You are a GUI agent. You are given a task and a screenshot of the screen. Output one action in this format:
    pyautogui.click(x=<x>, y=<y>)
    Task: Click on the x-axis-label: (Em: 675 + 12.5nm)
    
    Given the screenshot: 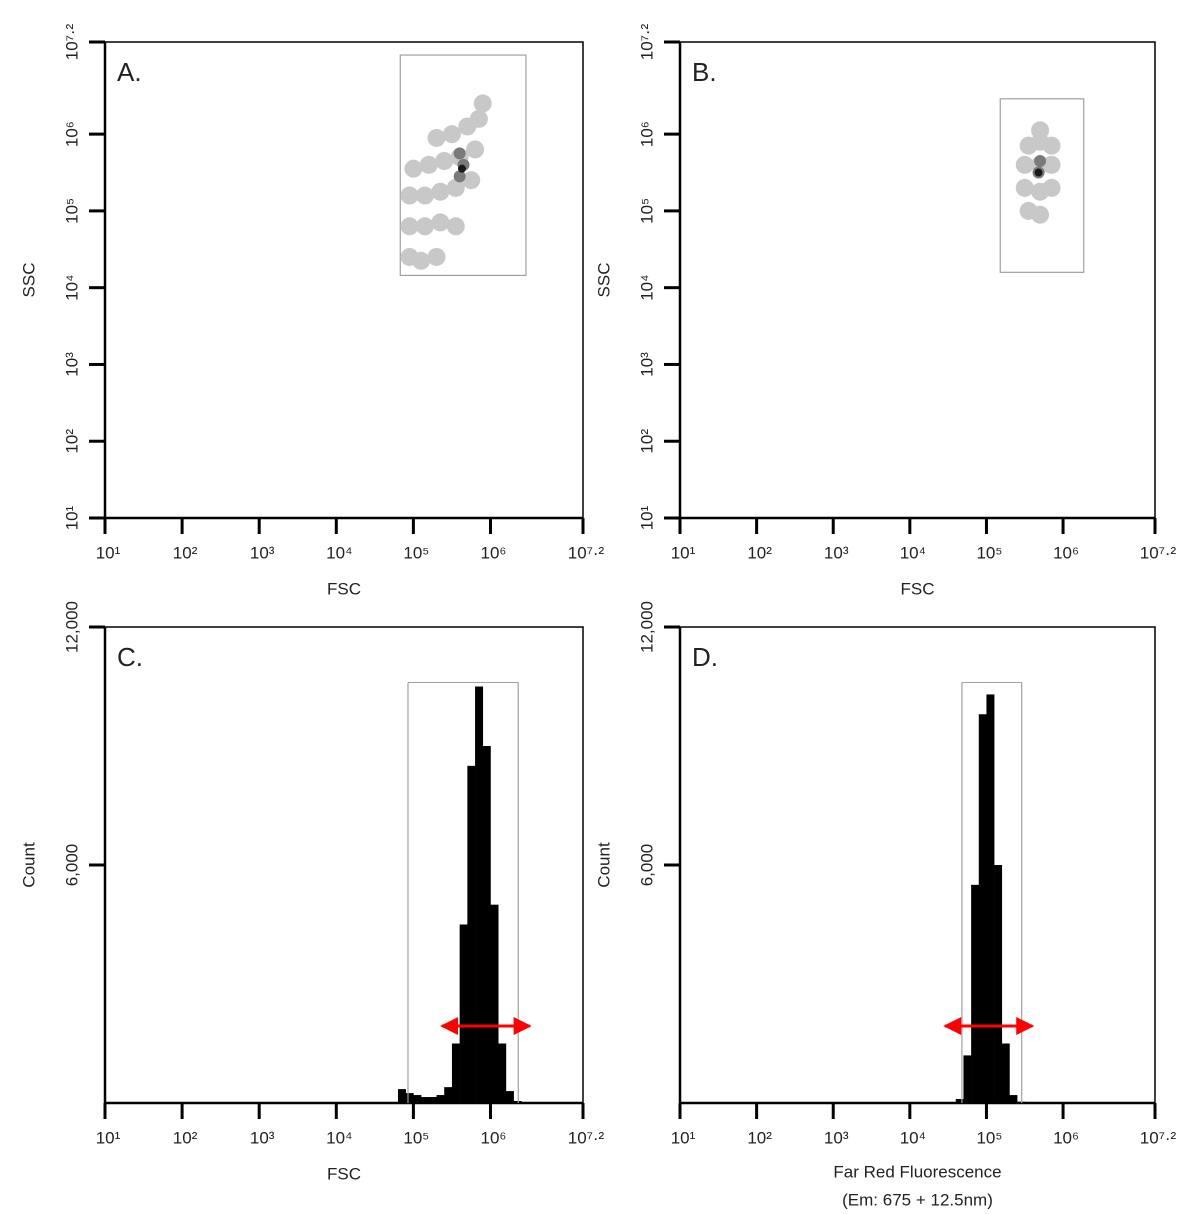 What is the action you would take?
    pyautogui.click(x=917, y=1199)
    